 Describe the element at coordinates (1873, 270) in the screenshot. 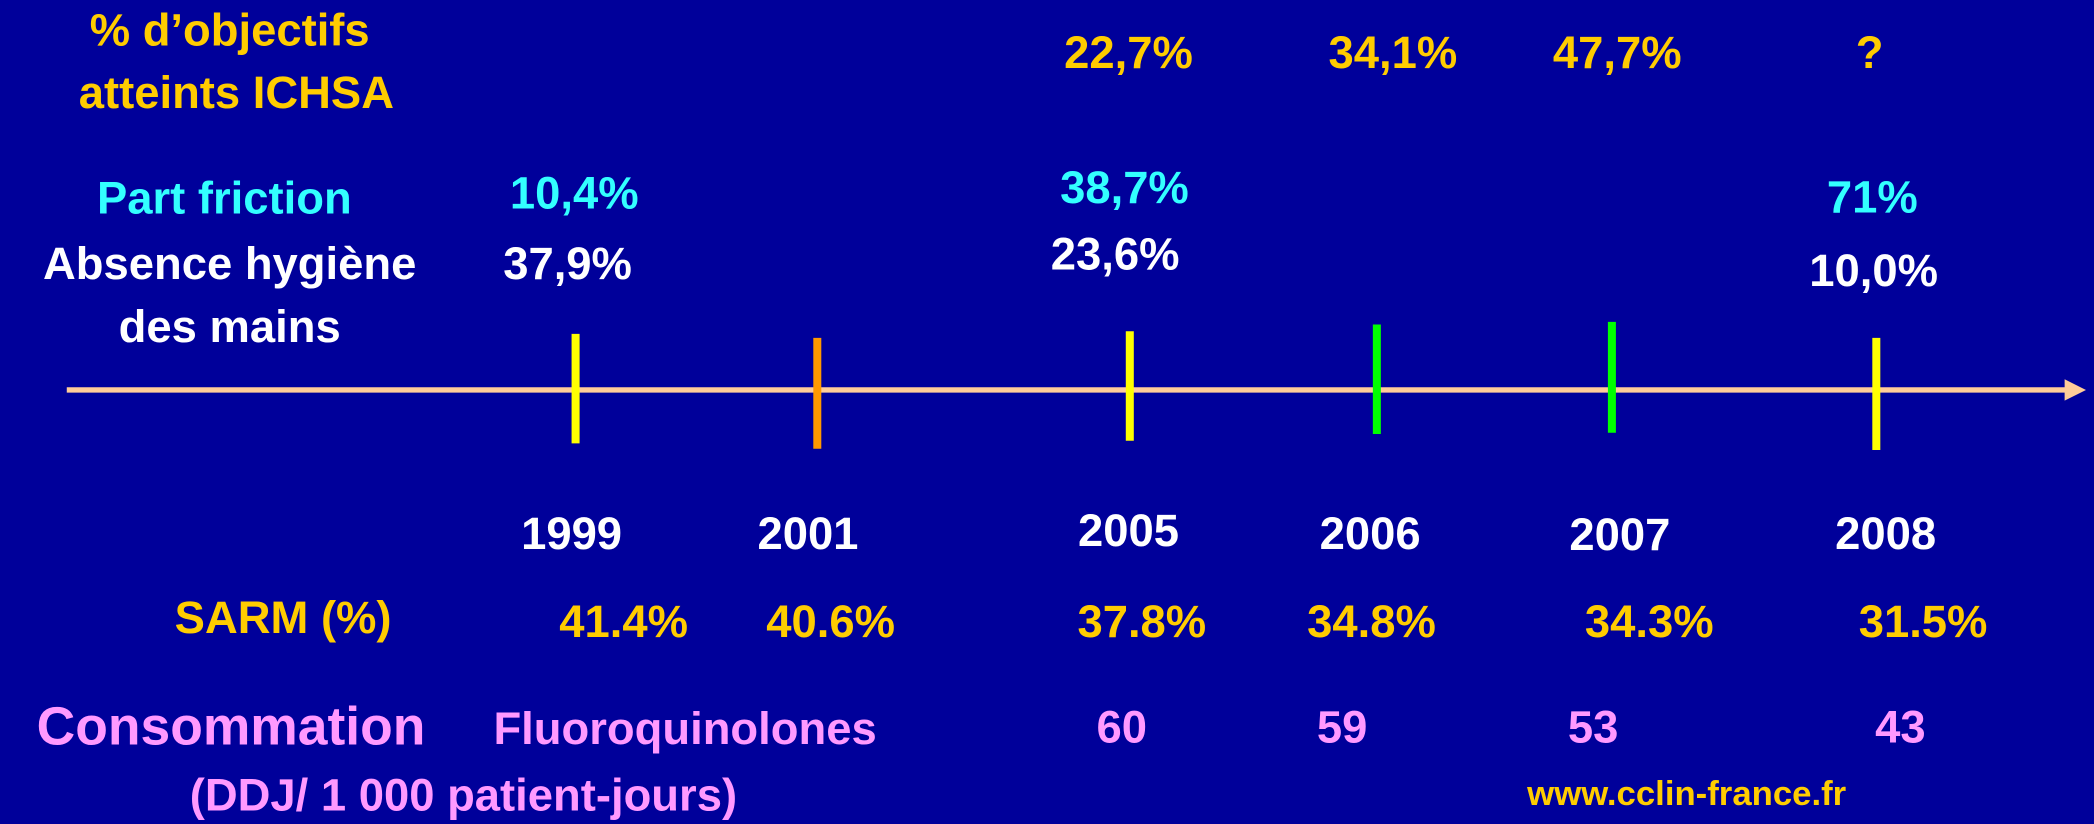

I see `hygiene-value: 10,0%` at that location.